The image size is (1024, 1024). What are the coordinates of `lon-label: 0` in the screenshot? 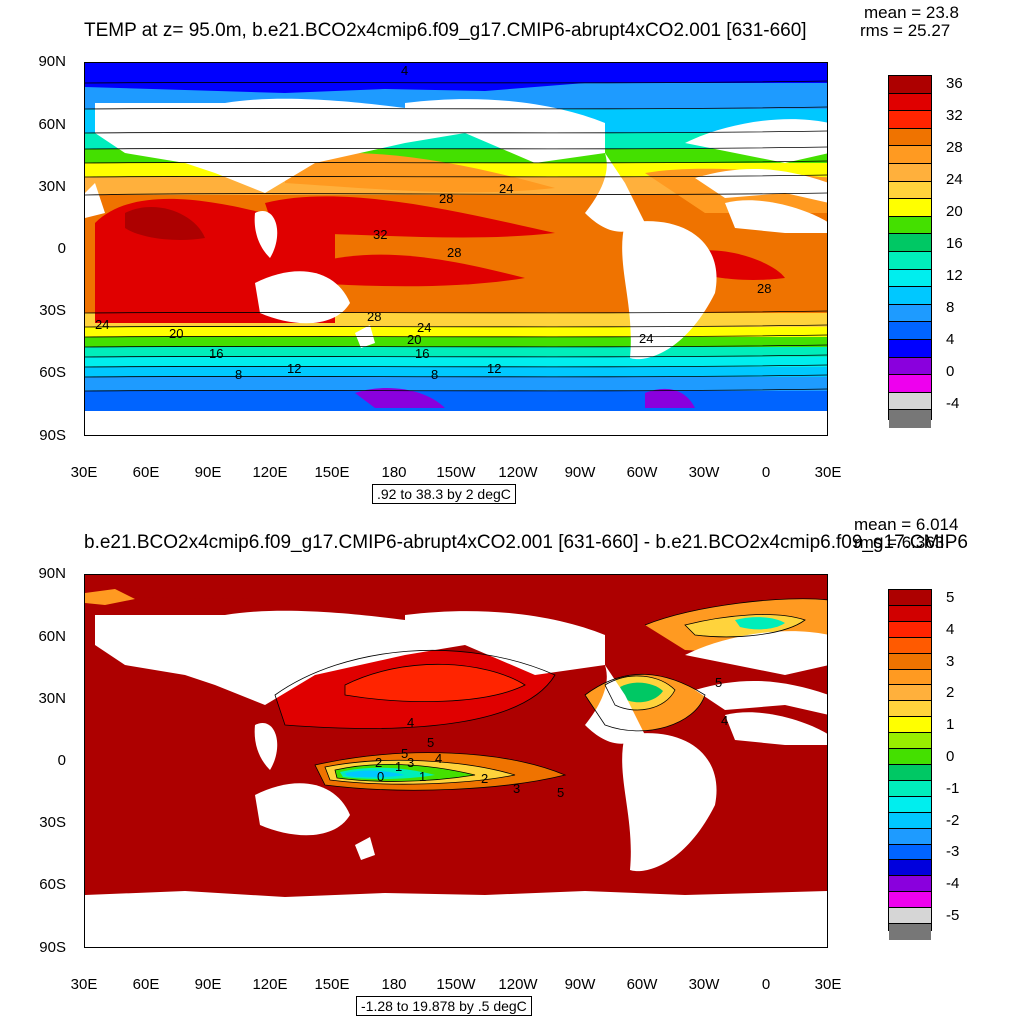 It's located at (766, 472).